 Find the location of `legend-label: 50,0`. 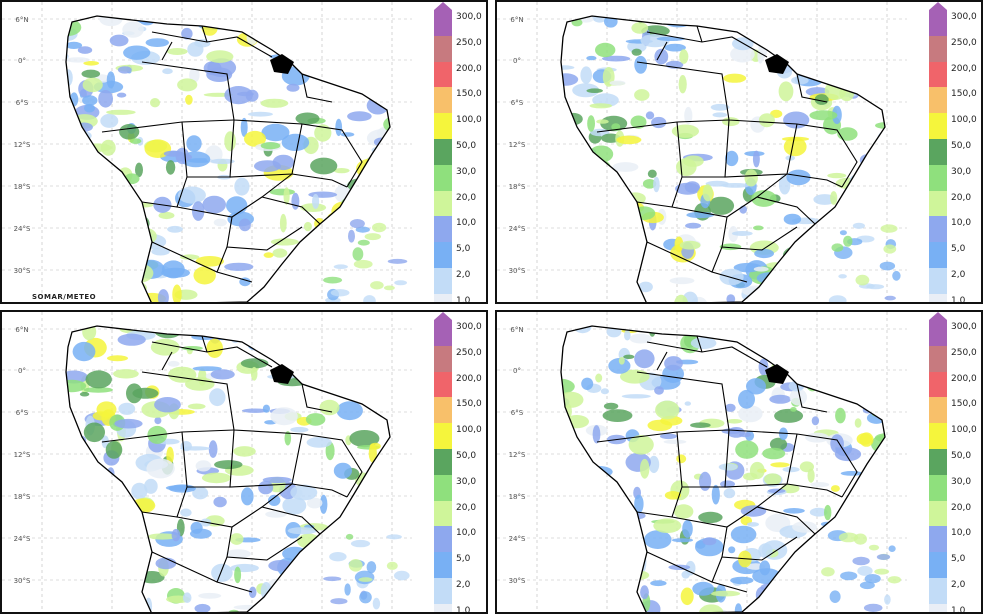

legend-label: 50,0 is located at coordinates (466, 456).